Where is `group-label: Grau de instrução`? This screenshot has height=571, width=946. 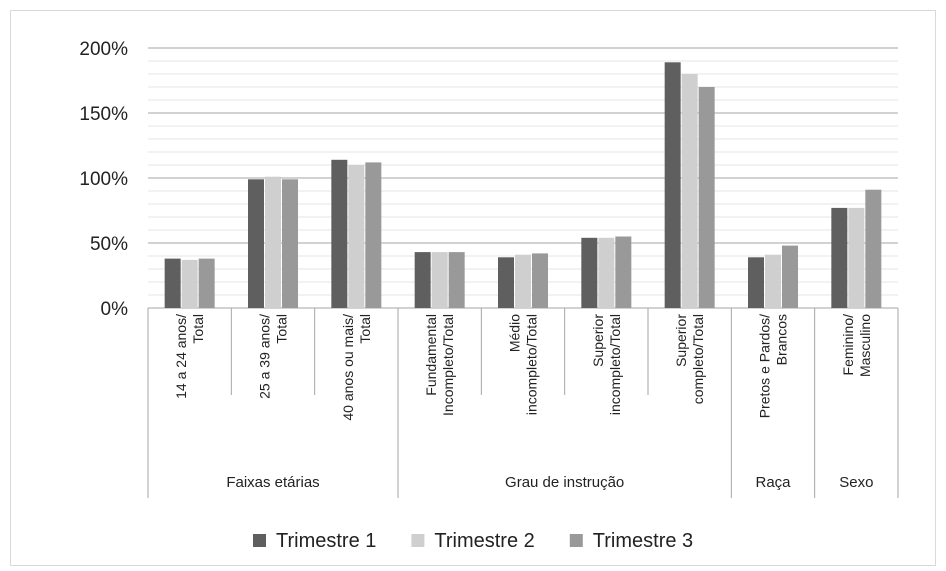
group-label: Grau de instrução is located at coordinates (564, 482).